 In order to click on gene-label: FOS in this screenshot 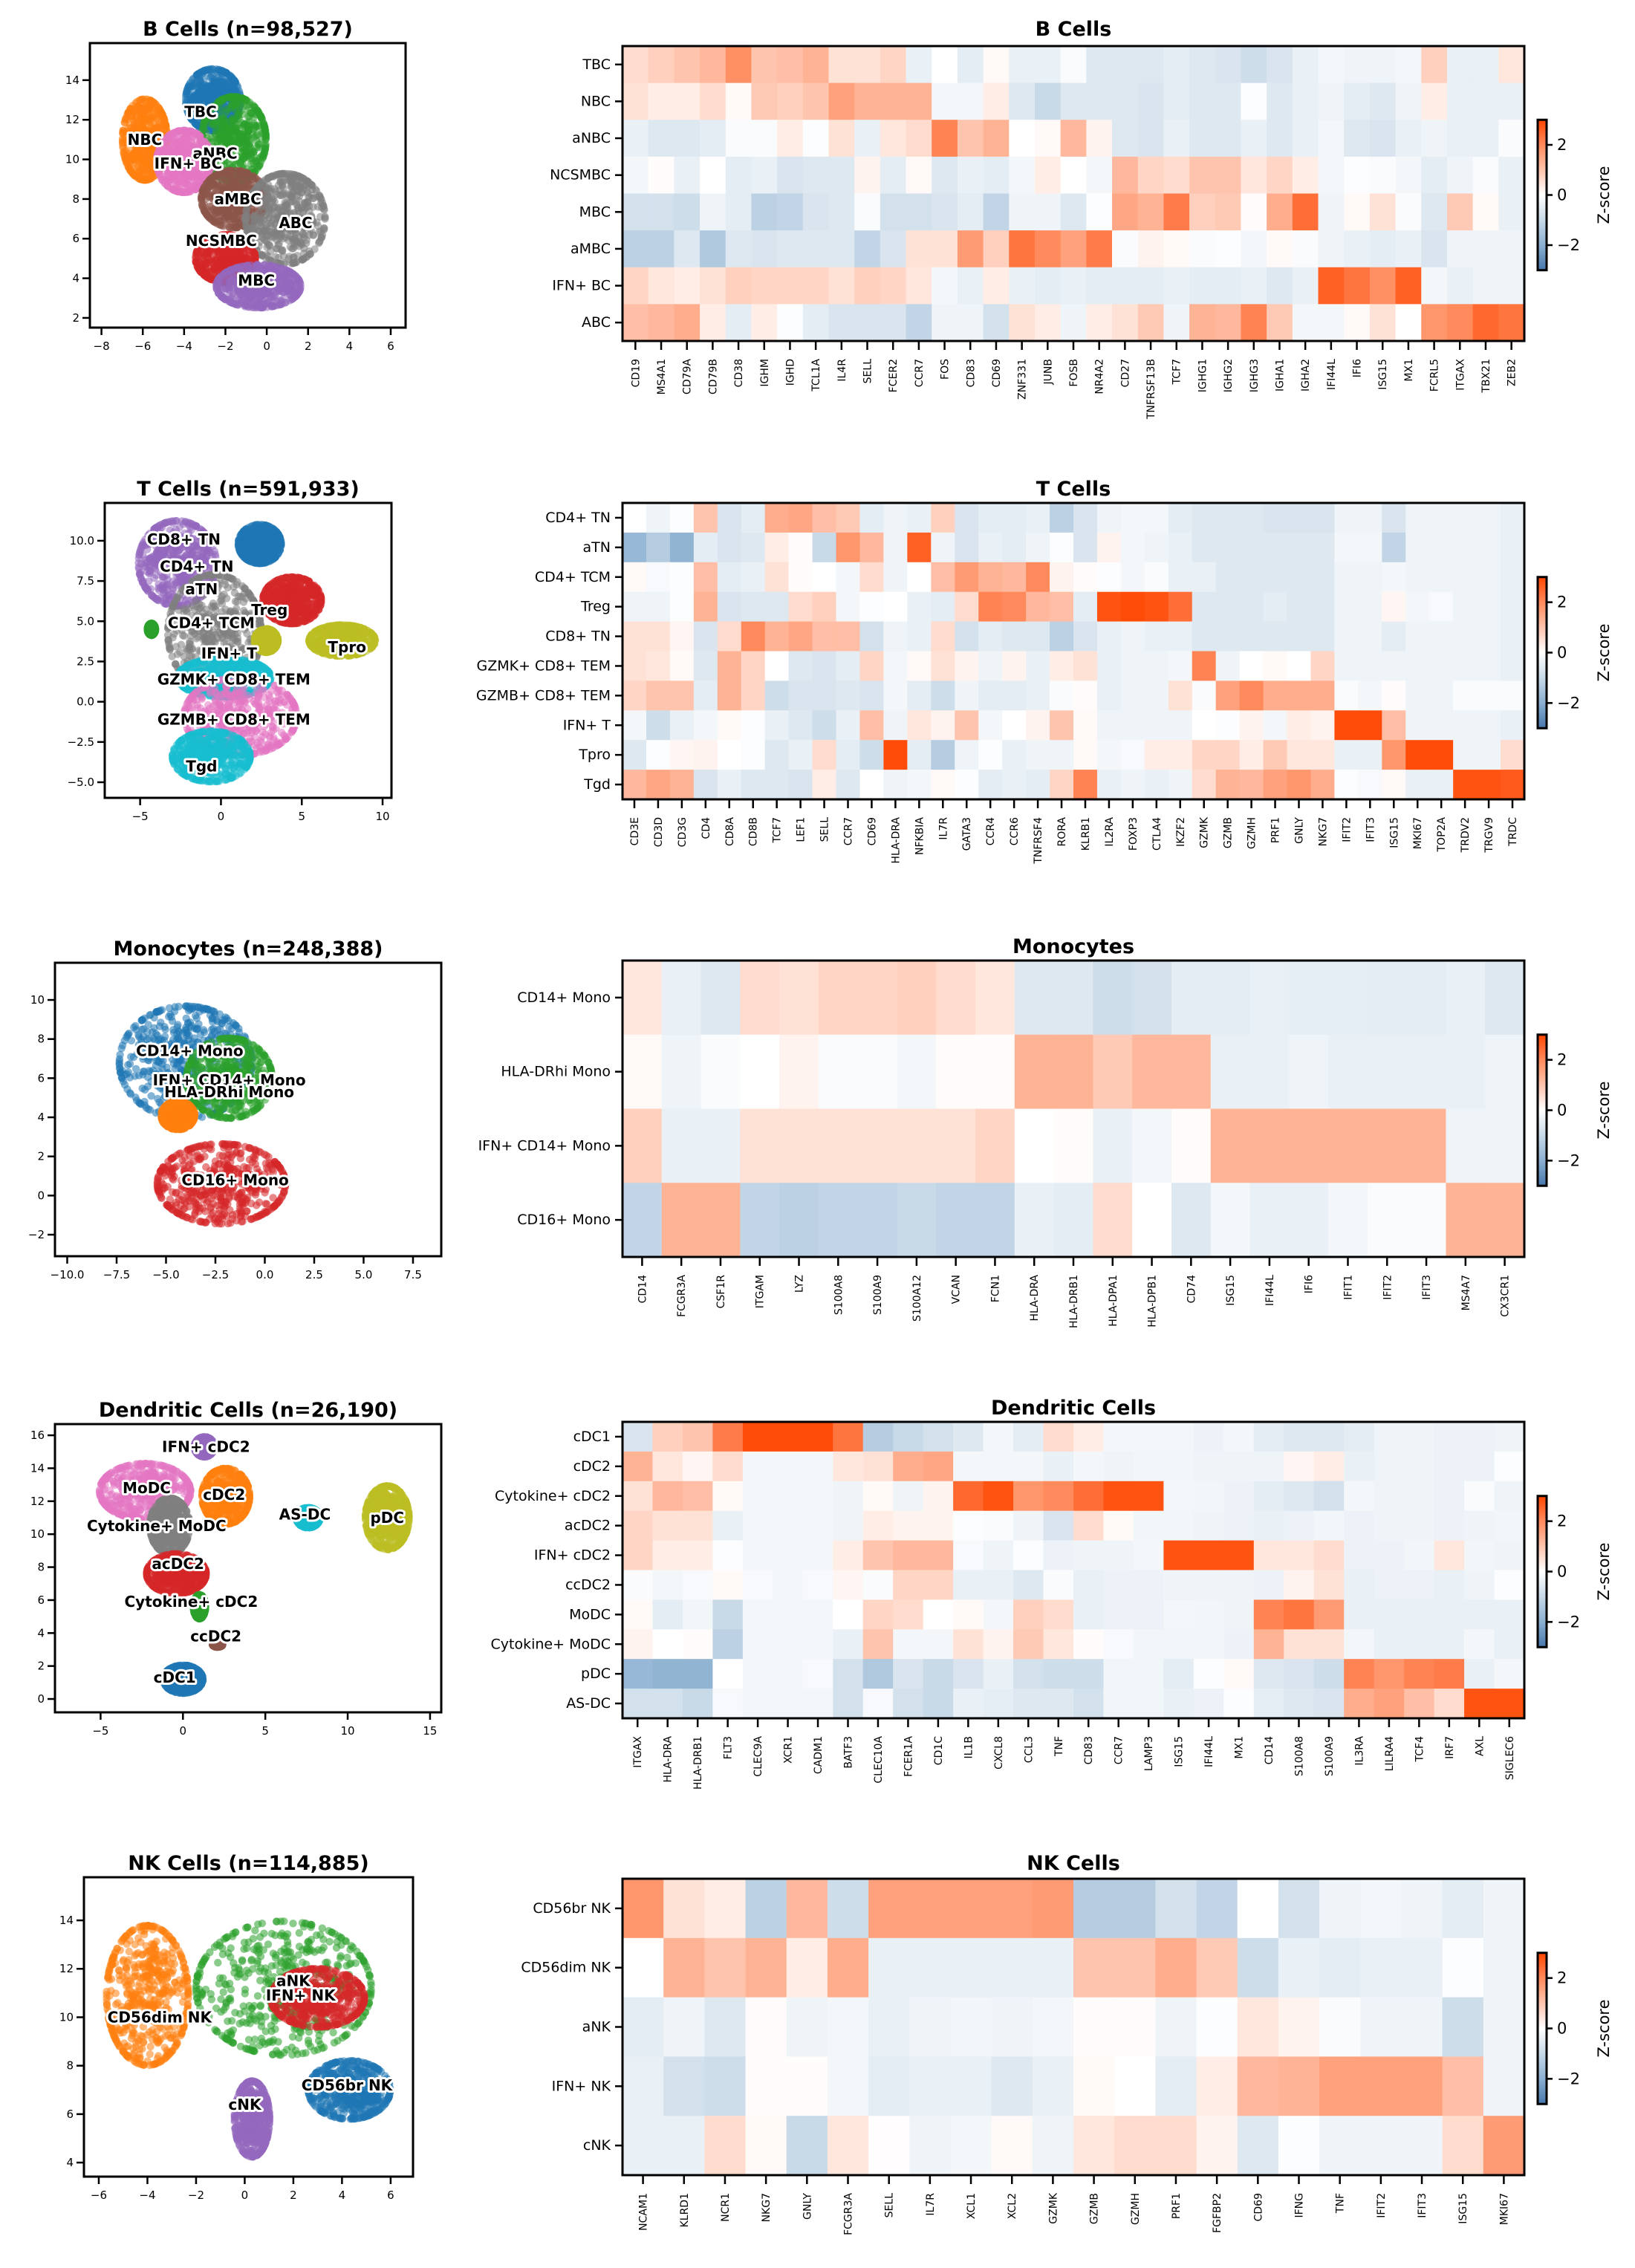, I will do `click(946, 369)`.